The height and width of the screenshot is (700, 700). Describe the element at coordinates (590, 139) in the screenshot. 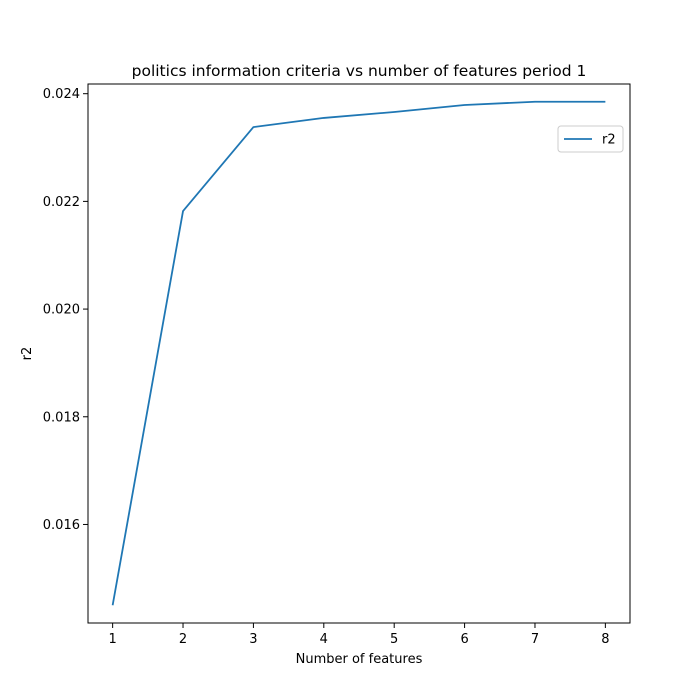

I see `legend: r2` at that location.